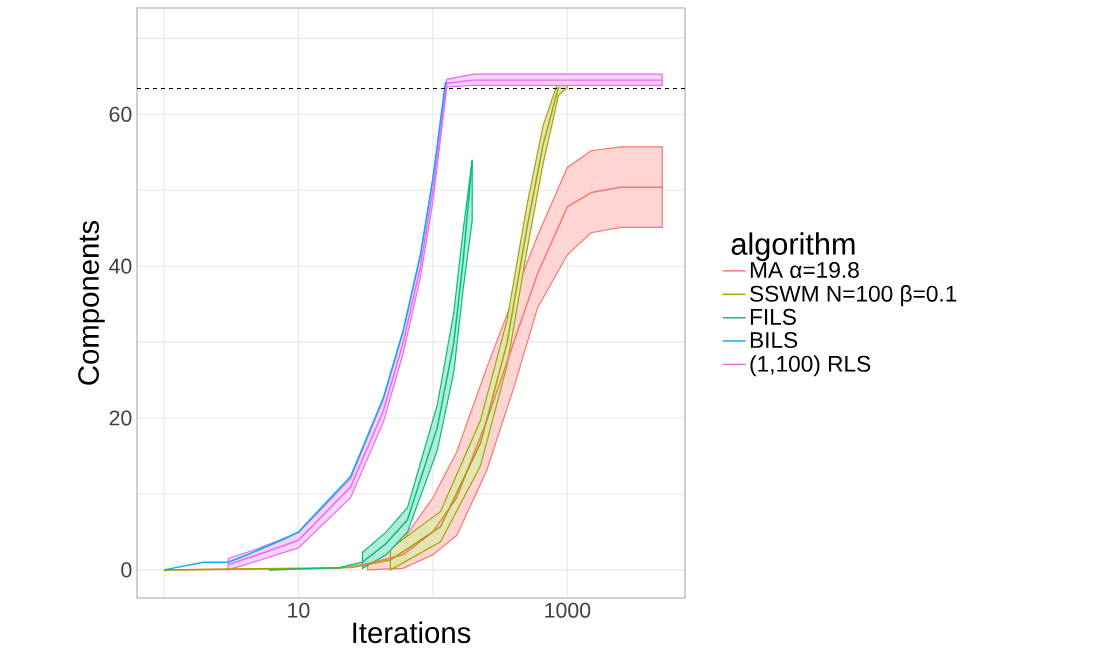 This screenshot has height=660, width=1099. Describe the element at coordinates (120, 114) in the screenshot. I see `y-tick-label: 60` at that location.